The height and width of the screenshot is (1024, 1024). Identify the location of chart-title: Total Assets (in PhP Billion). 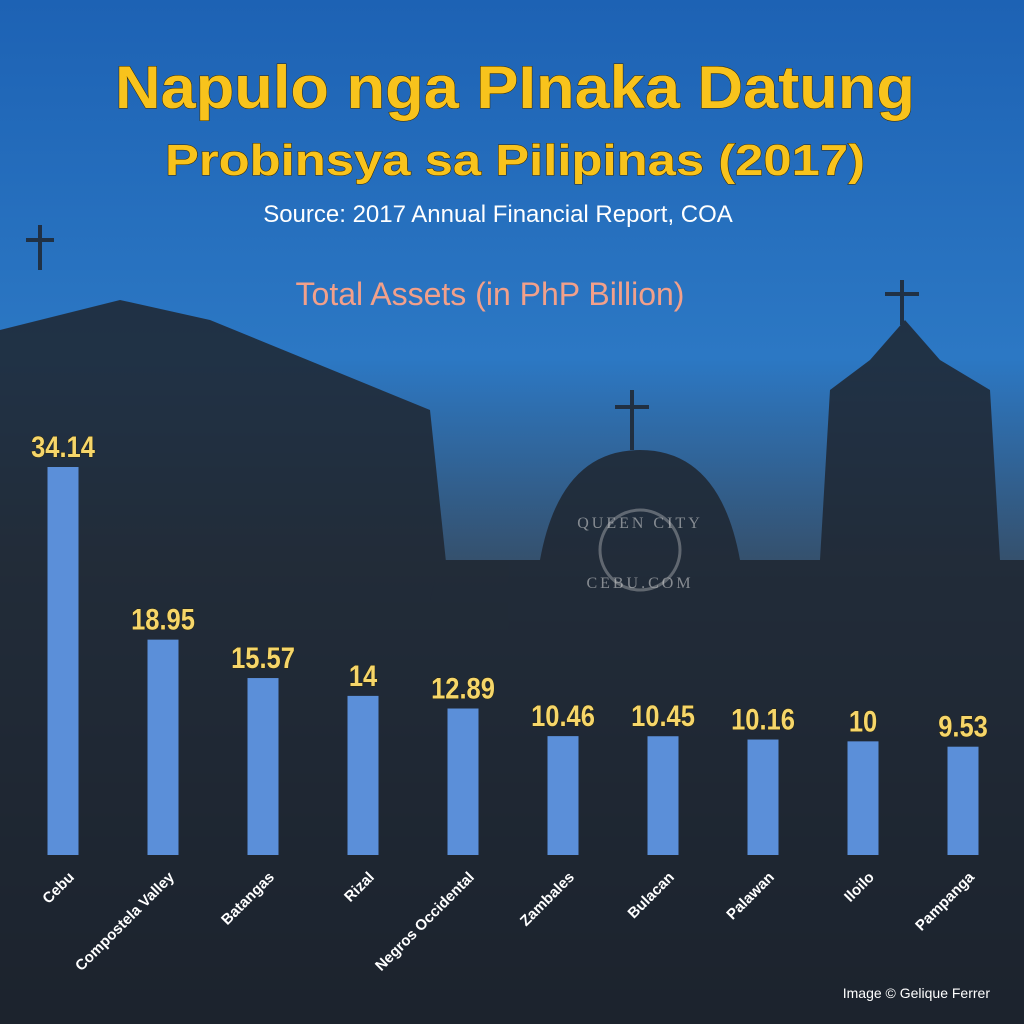
(490, 294).